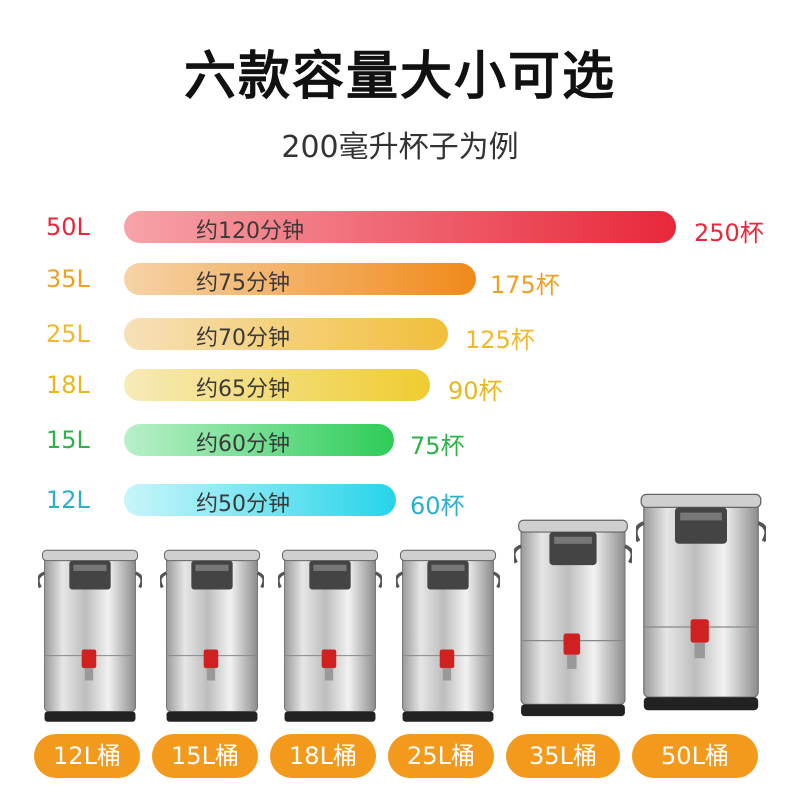 The image size is (800, 800). Describe the element at coordinates (87, 756) in the screenshot. I see `label-12l: 12L桶` at that location.